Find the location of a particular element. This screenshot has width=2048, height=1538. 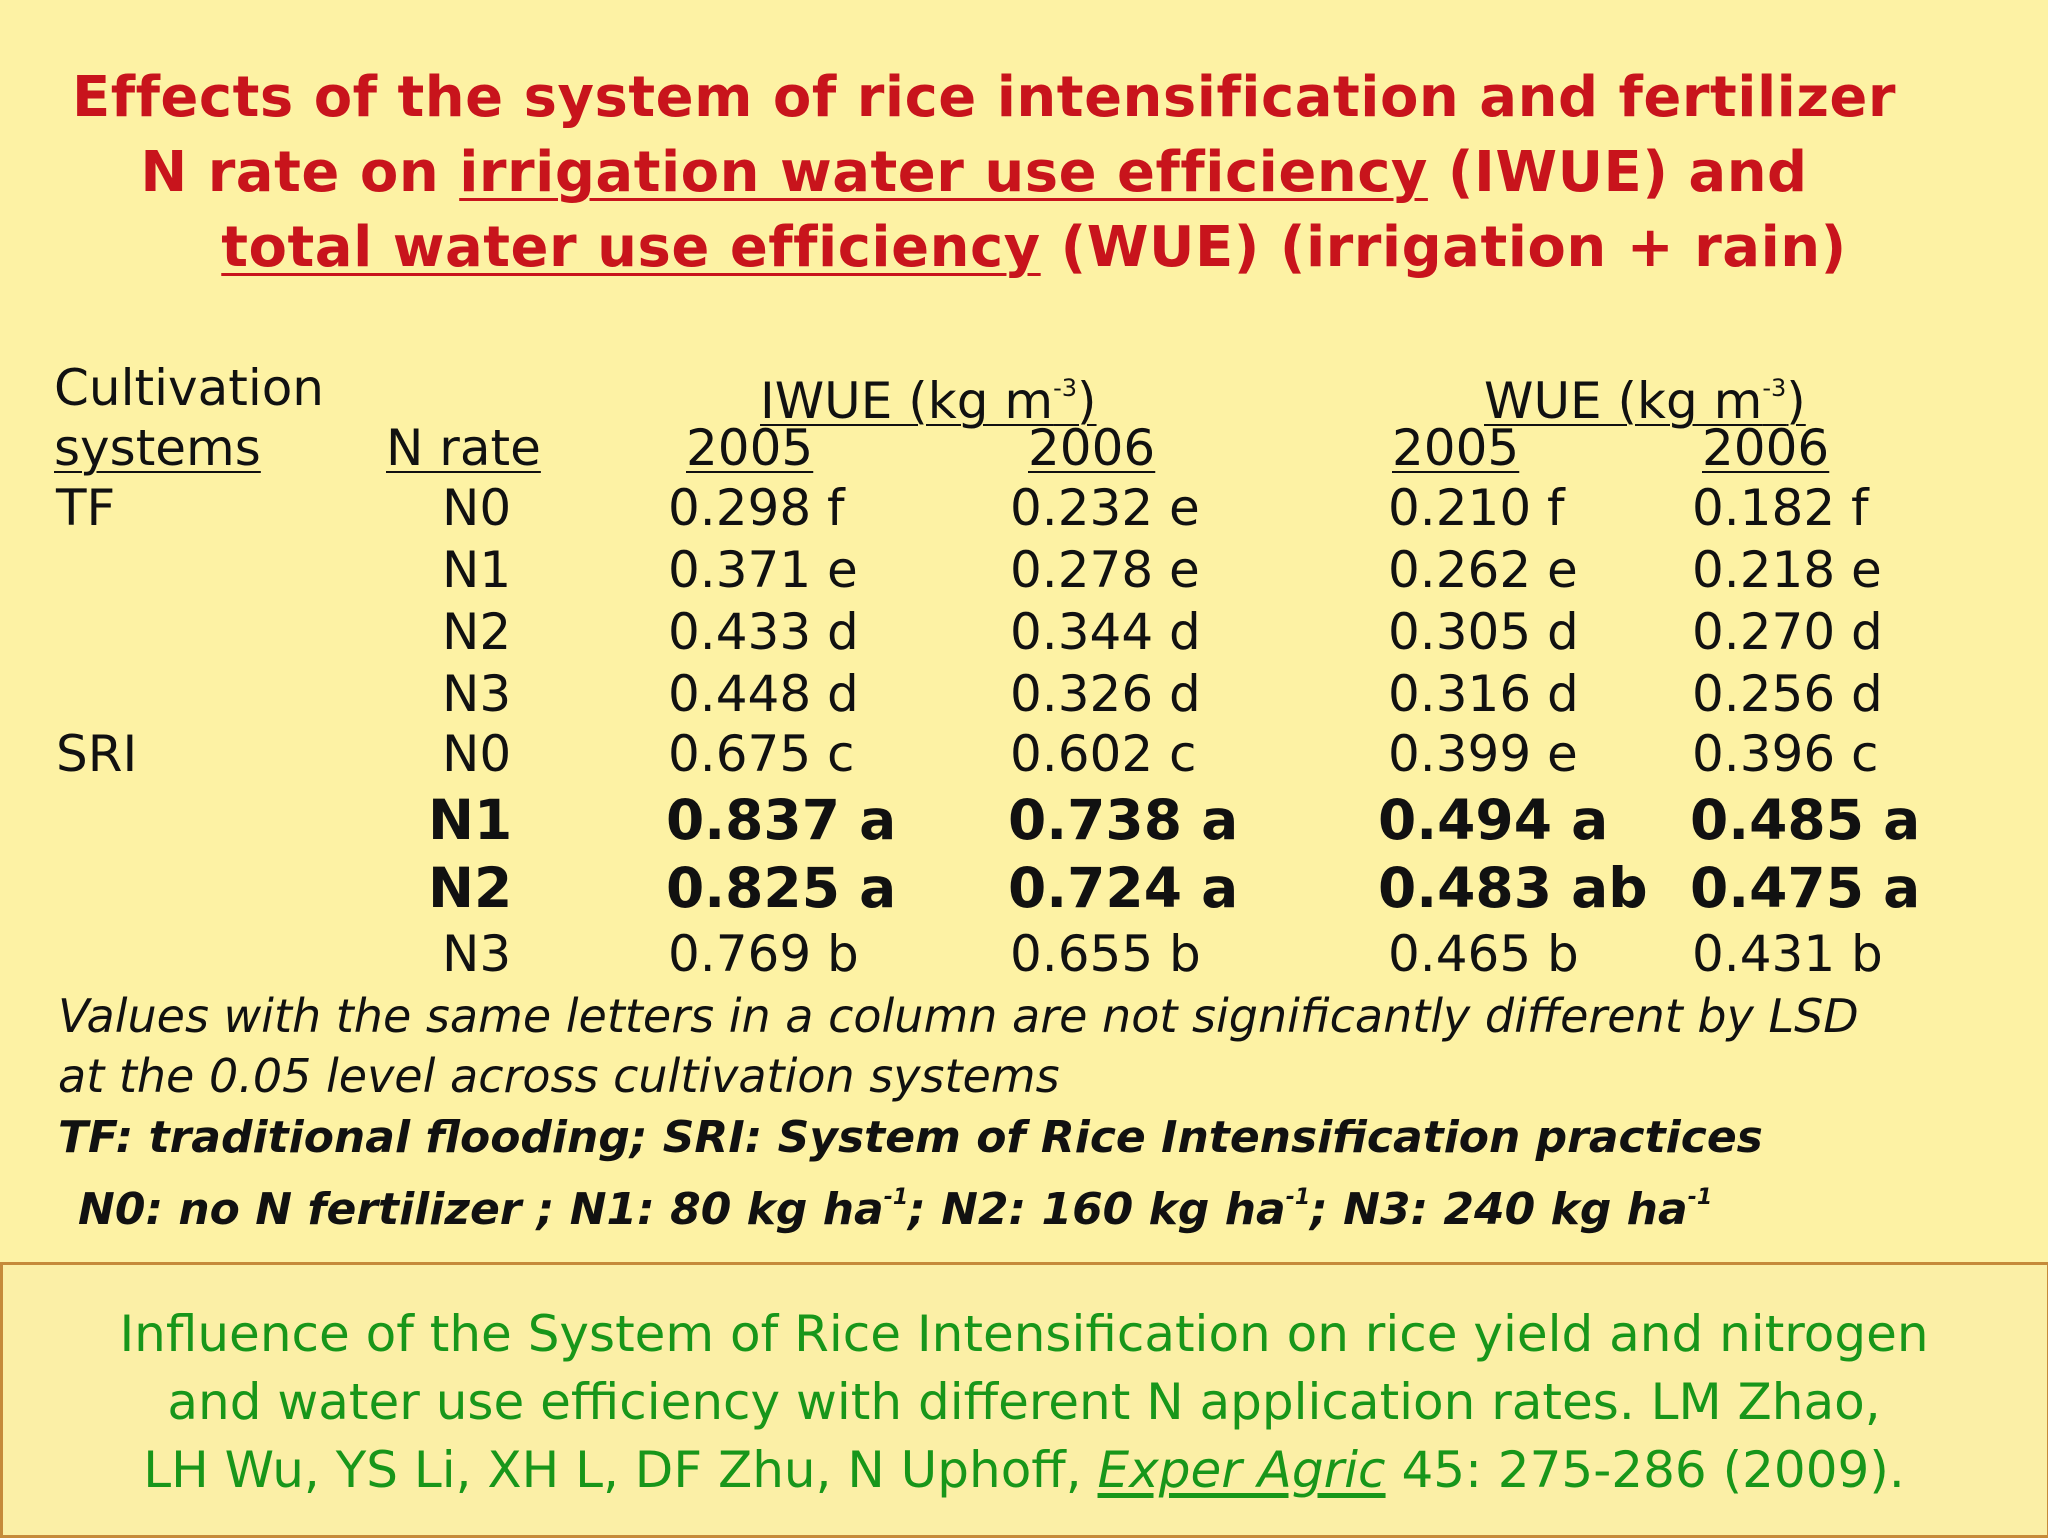

system-tf: TF is located at coordinates (86, 508).